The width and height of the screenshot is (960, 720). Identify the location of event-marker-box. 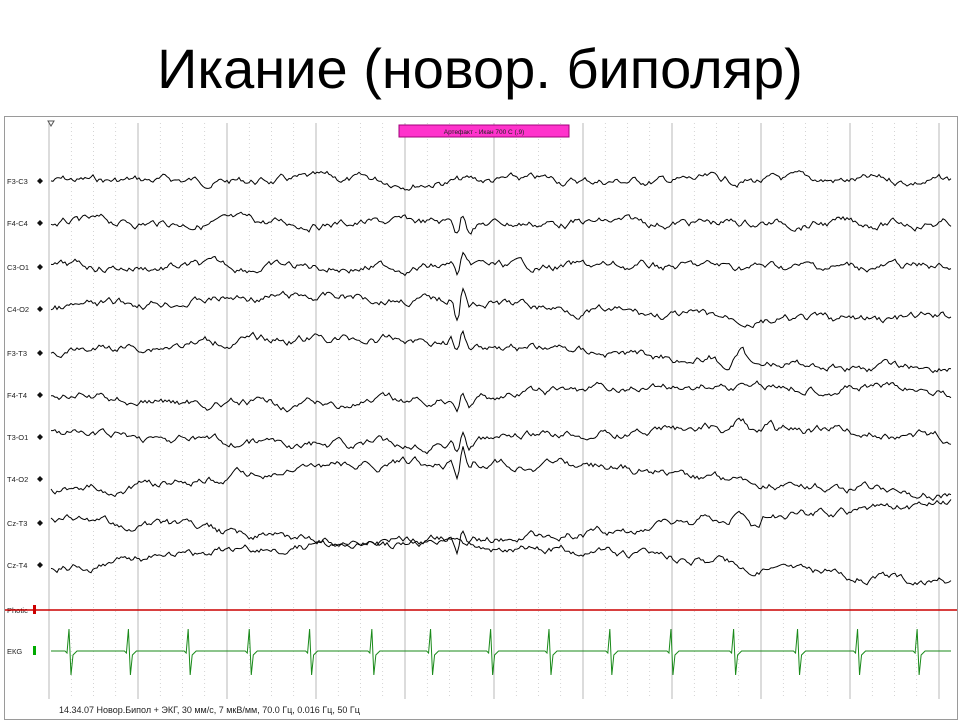
(484, 131).